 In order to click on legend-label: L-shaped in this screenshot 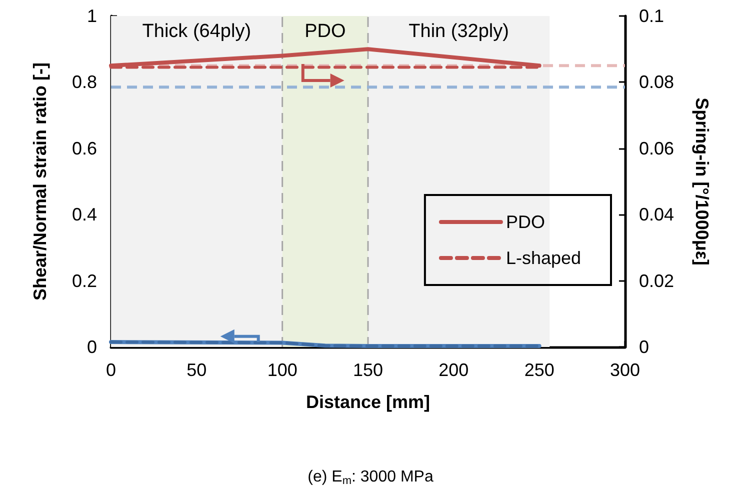, I will do `click(544, 258)`.